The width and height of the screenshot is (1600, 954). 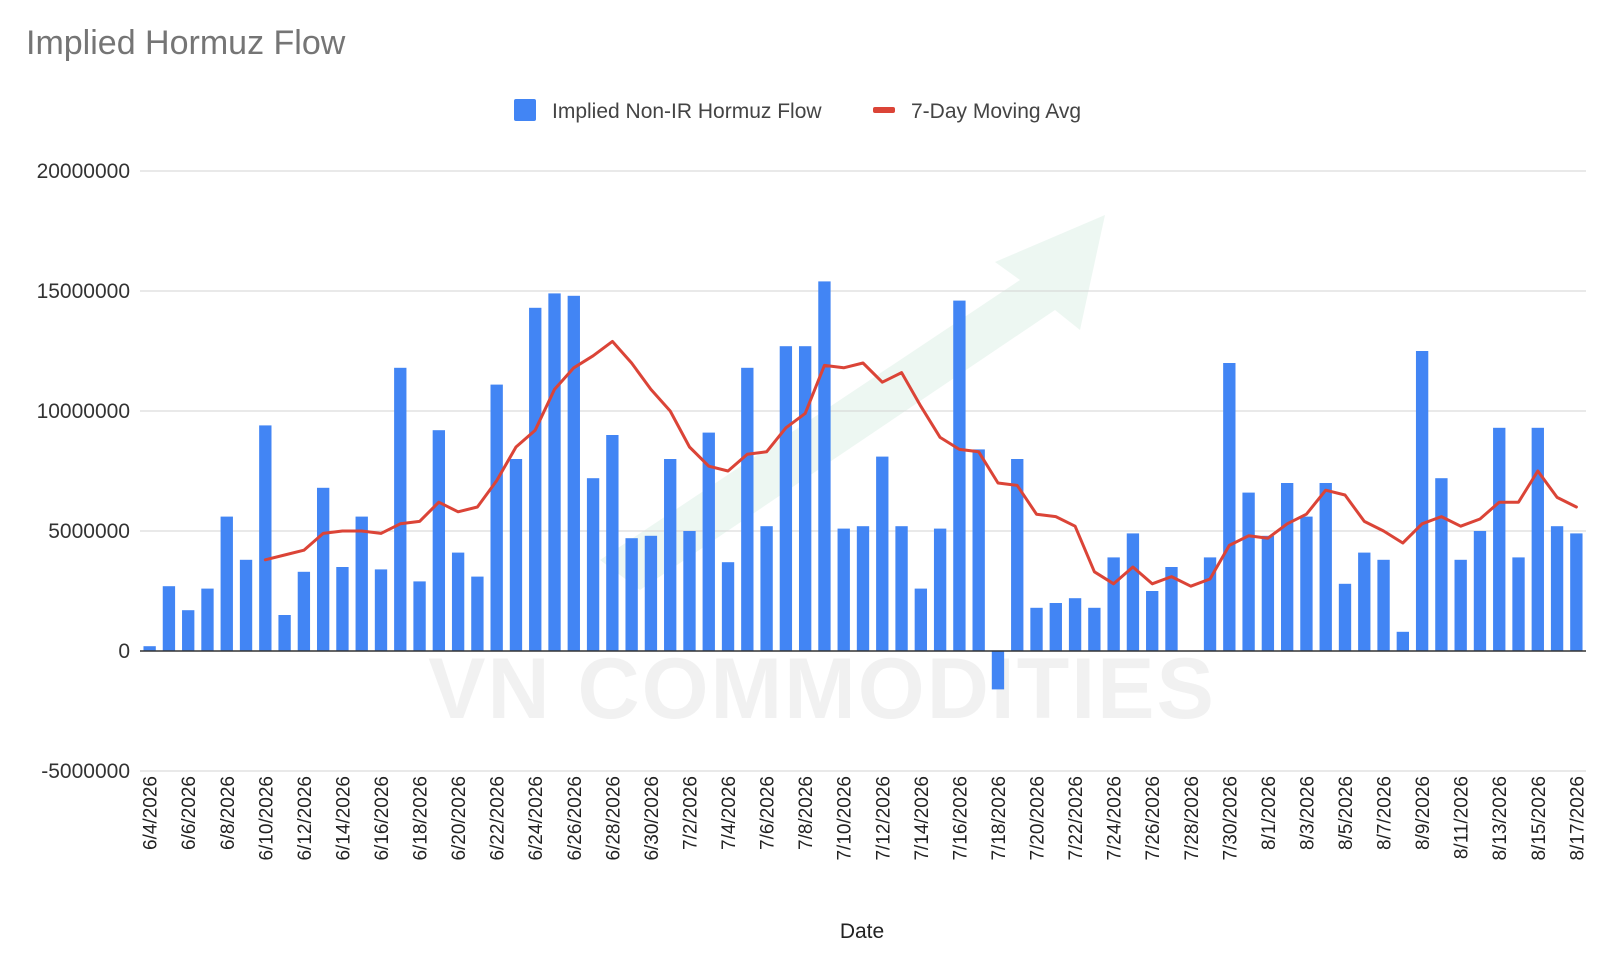 What do you see at coordinates (151, 813) in the screenshot?
I see `x-tick-label: 6/4/2026` at bounding box center [151, 813].